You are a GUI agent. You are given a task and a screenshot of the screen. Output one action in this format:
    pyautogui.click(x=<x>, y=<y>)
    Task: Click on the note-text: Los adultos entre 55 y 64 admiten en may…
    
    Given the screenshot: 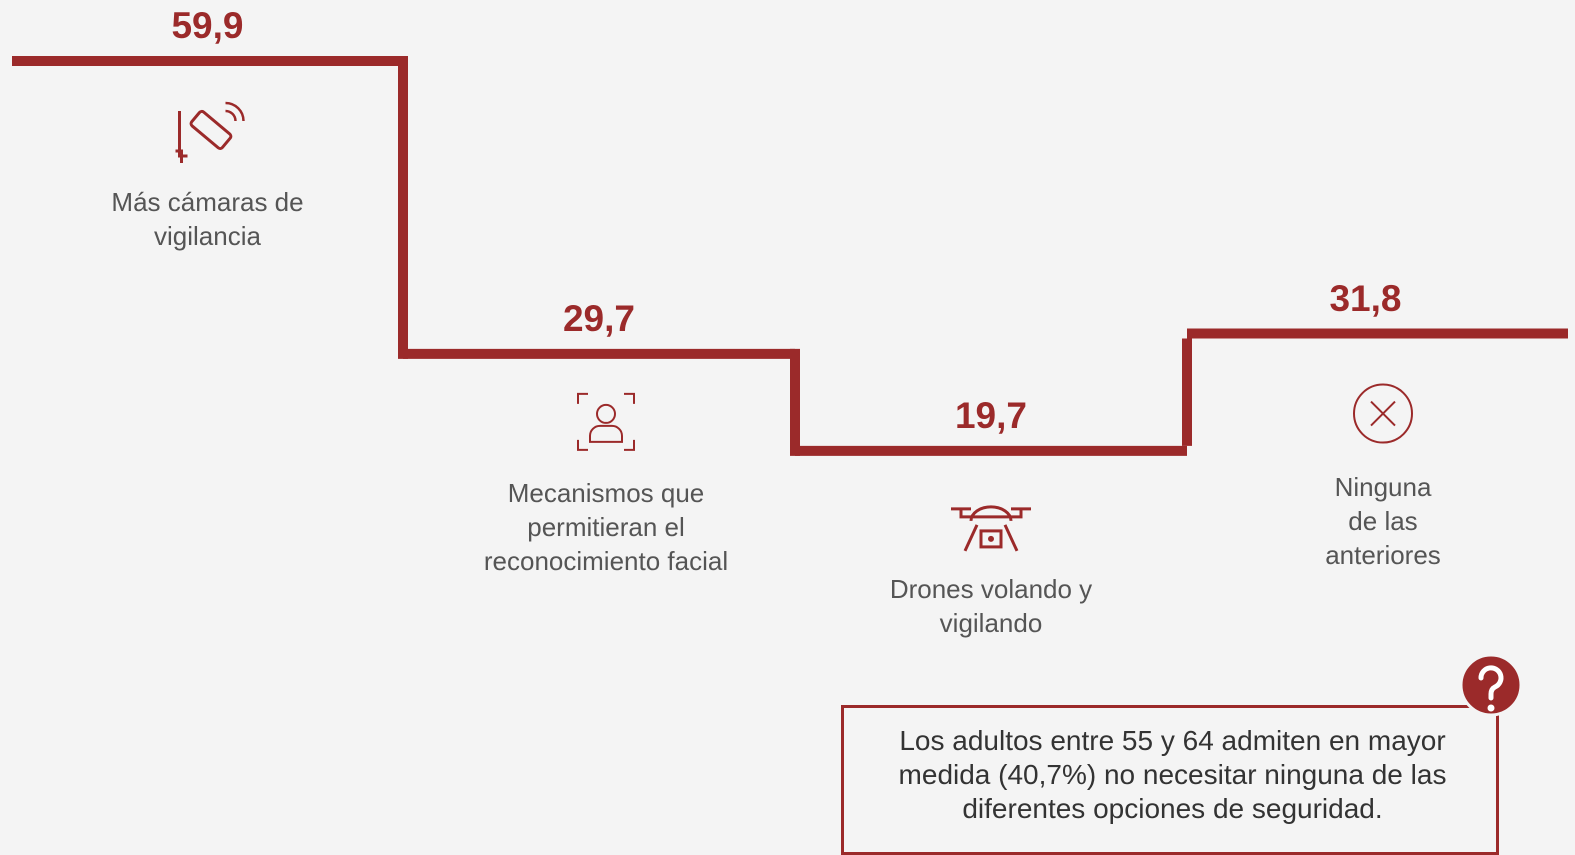 What is the action you would take?
    pyautogui.click(x=1172, y=774)
    